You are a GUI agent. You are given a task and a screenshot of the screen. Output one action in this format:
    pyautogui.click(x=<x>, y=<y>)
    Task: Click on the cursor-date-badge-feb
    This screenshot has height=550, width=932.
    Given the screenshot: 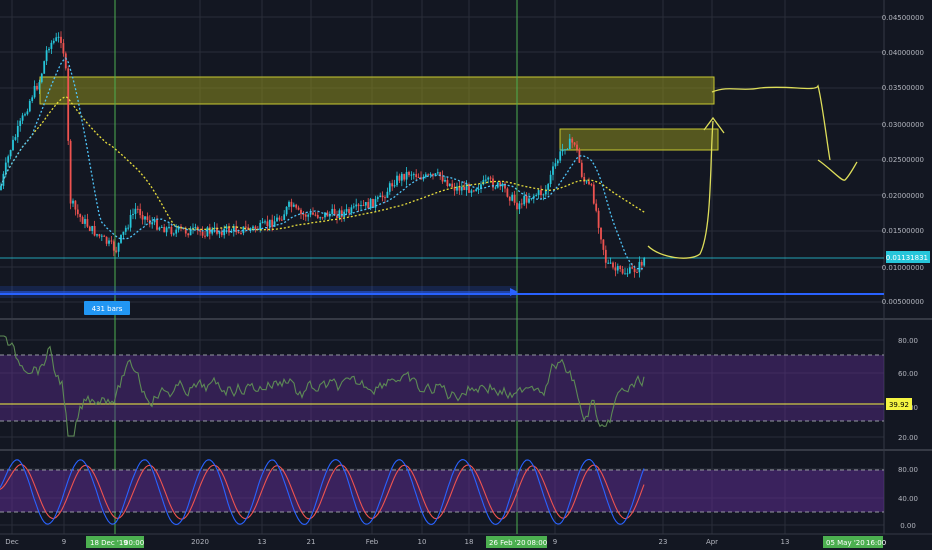 What is the action you would take?
    pyautogui.click(x=516, y=542)
    